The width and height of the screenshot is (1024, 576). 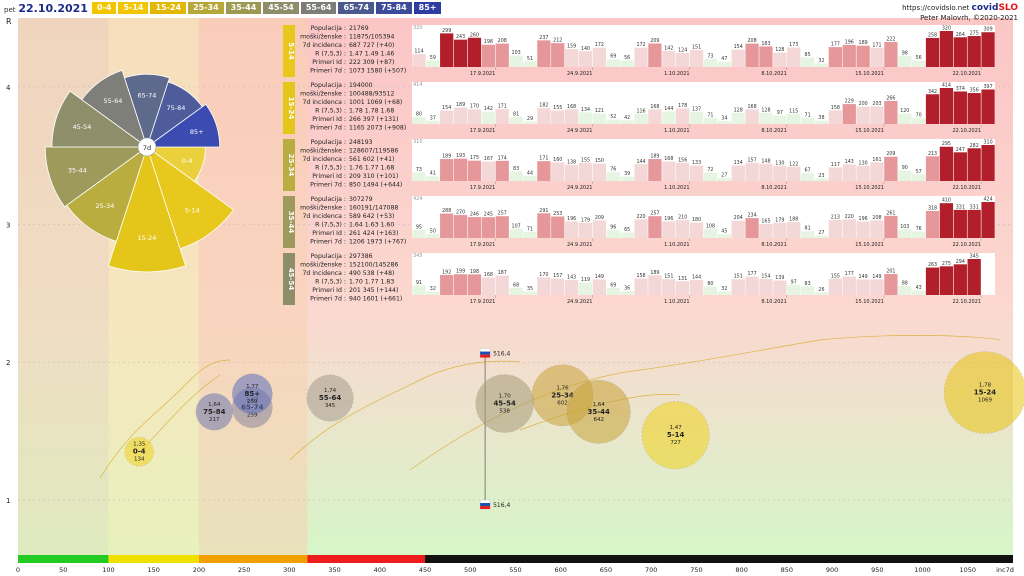 I want to click on date-label: 15.10.2021, so click(x=869, y=302).